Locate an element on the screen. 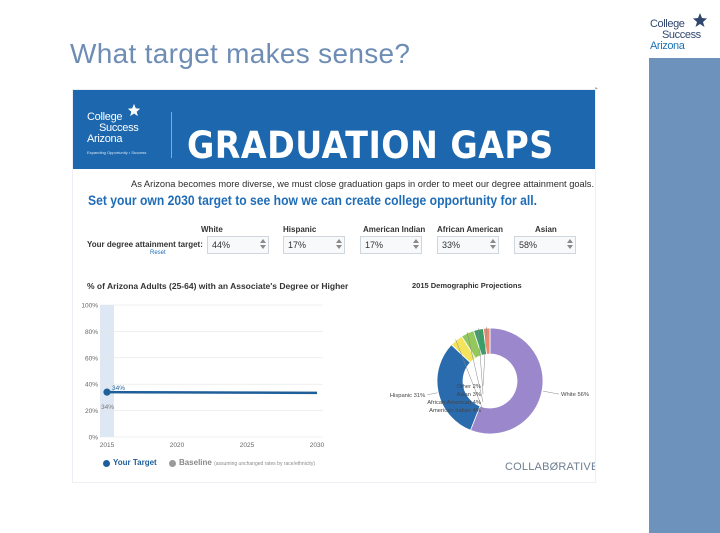  x-tick-label: 2015 is located at coordinates (107, 445).